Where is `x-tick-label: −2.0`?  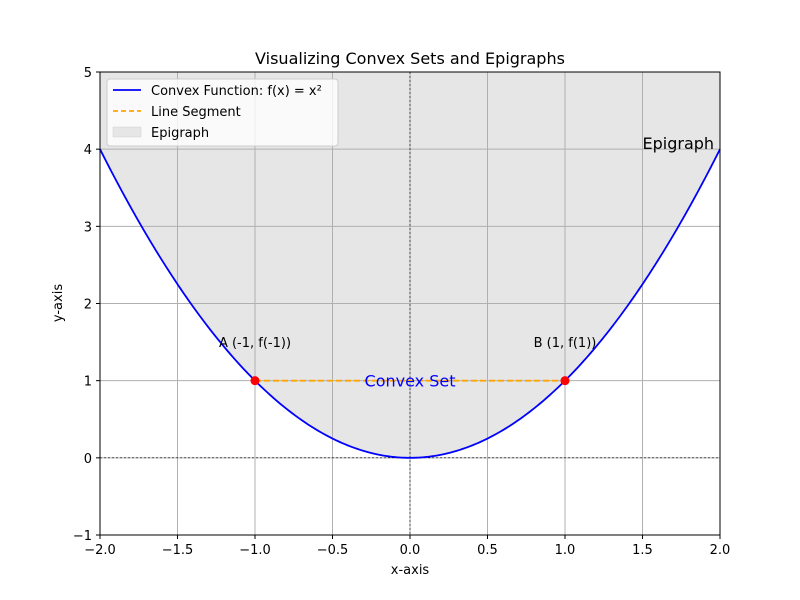 x-tick-label: −2.0 is located at coordinates (100, 550).